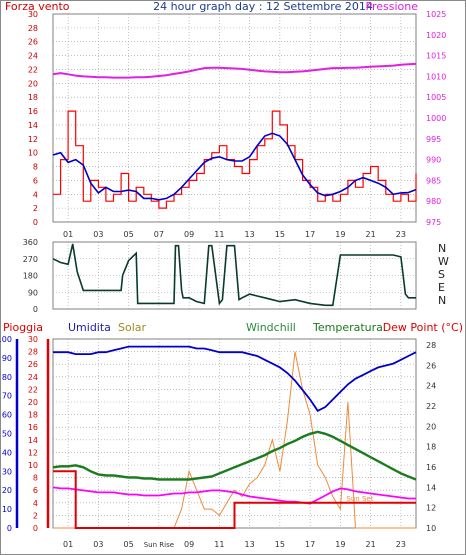 The width and height of the screenshot is (466, 555). Describe the element at coordinates (35, 528) in the screenshot. I see `rain-tick-label: 0` at that location.